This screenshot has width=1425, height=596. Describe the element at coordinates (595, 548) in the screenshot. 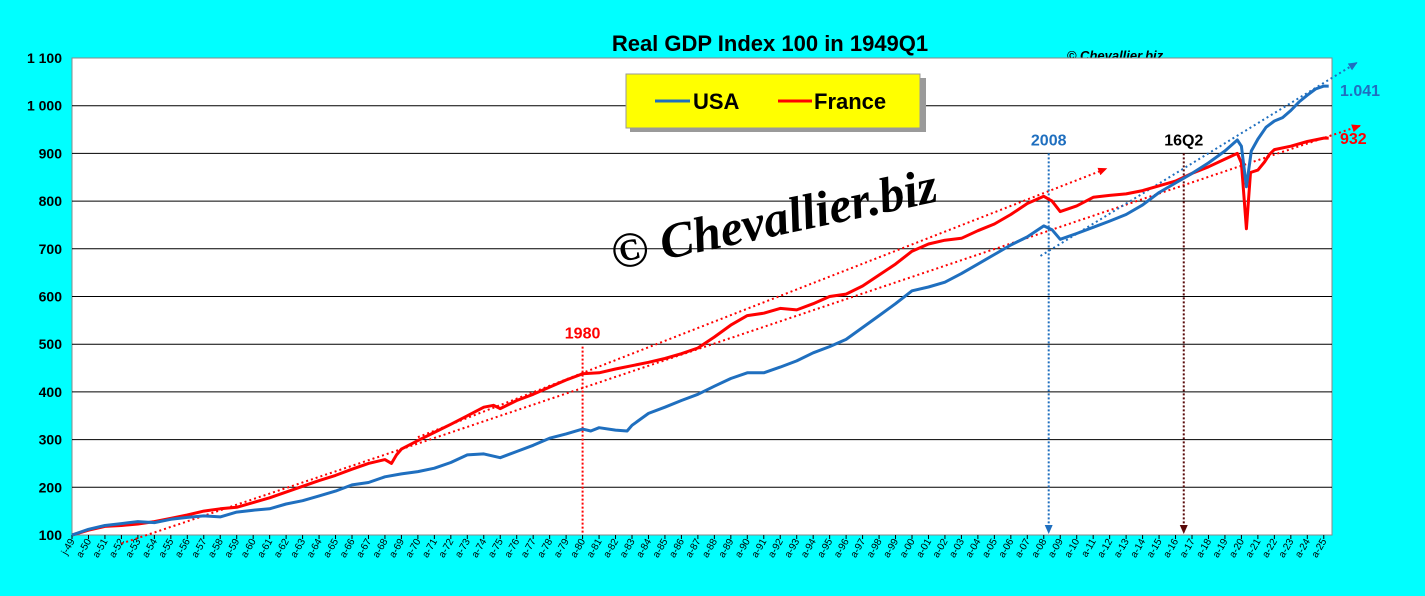

I see `x-tick-label: a-81` at that location.